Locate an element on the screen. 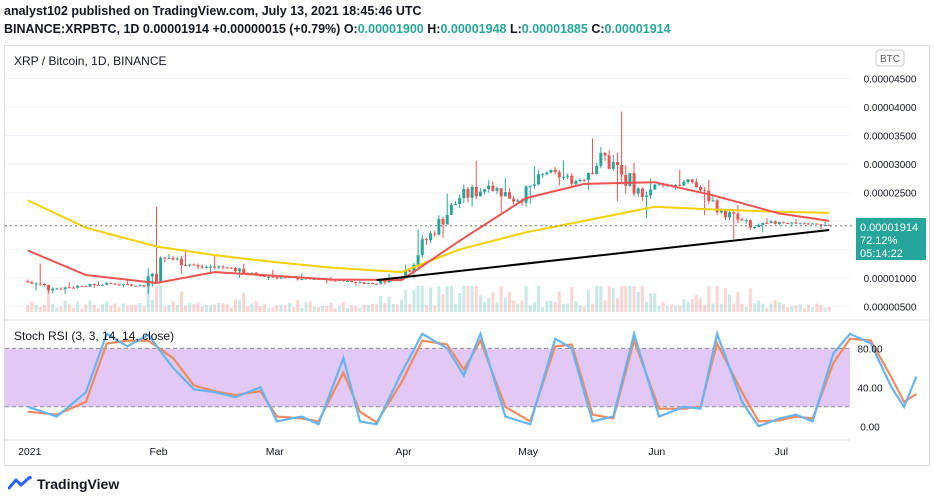  currency-badge-box is located at coordinates (890, 58).